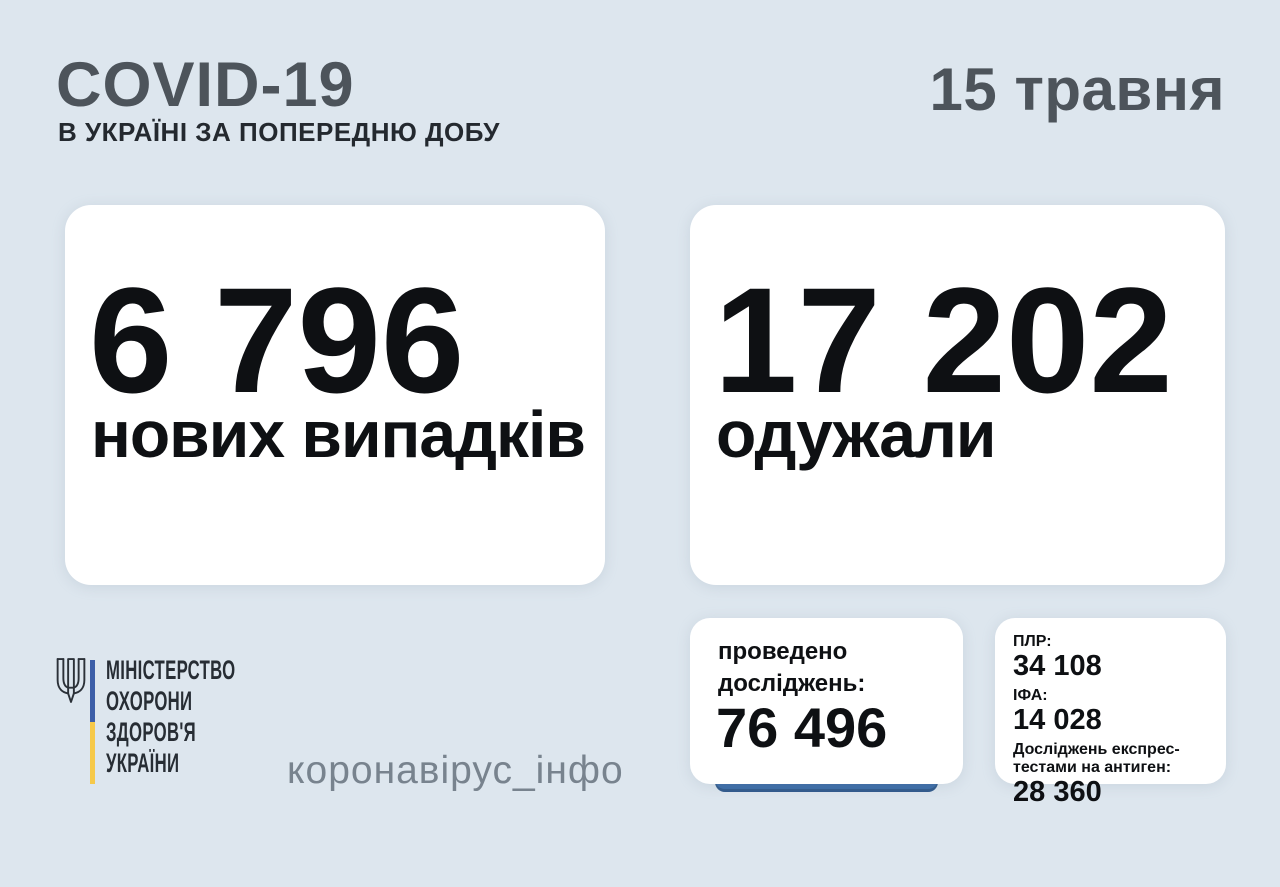 The width and height of the screenshot is (1280, 887). I want to click on tests-card: проведено досліджень: 76 496, so click(826, 701).